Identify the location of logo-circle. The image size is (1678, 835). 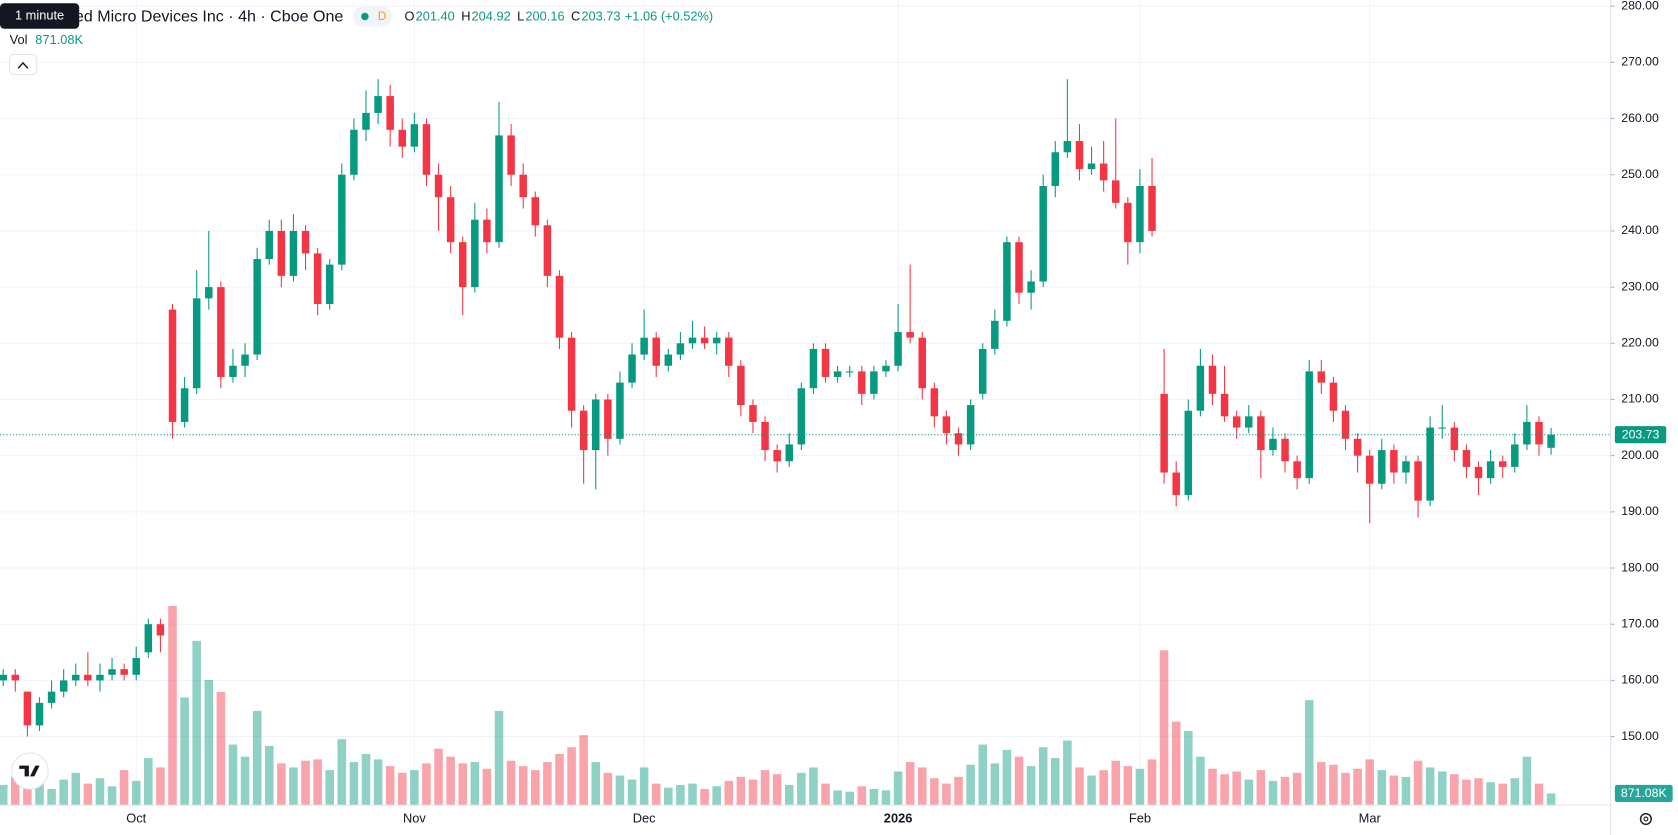
(30, 771).